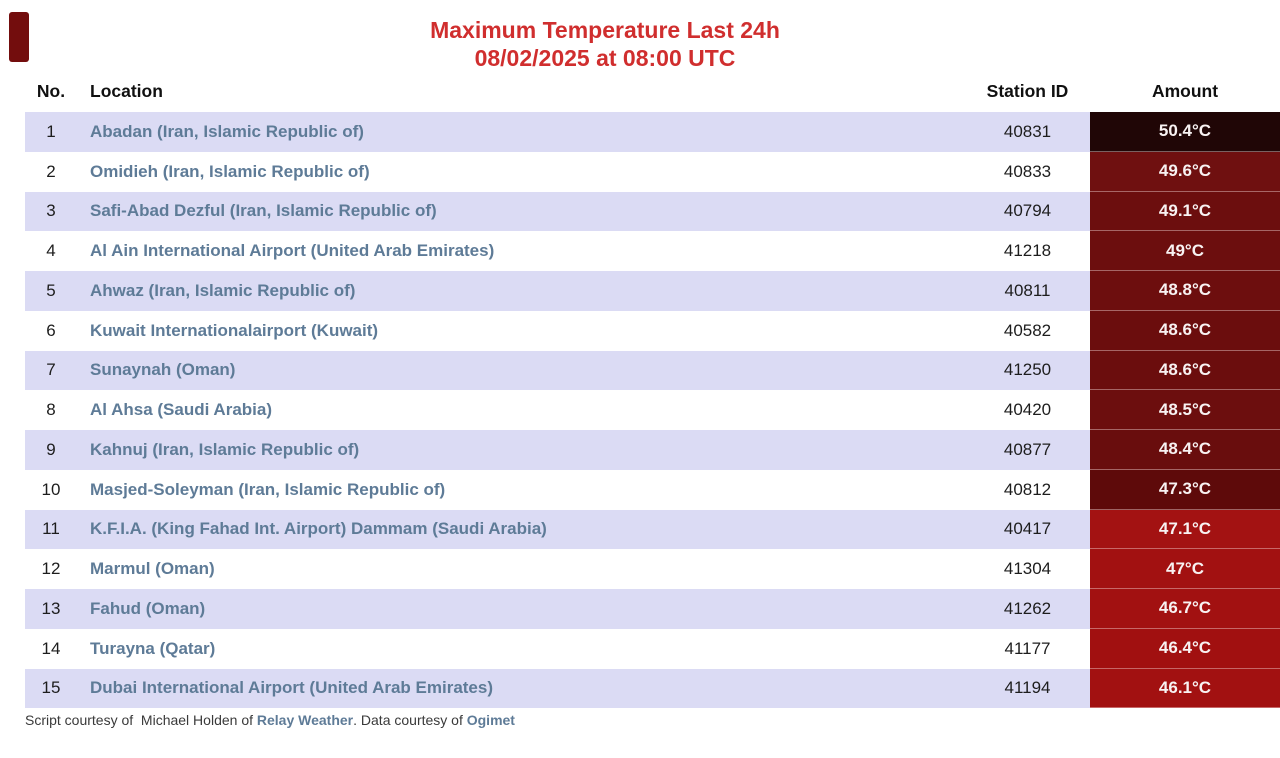 This screenshot has width=1280, height=758. What do you see at coordinates (1185, 91) in the screenshot?
I see `column-header-amount: Amount` at bounding box center [1185, 91].